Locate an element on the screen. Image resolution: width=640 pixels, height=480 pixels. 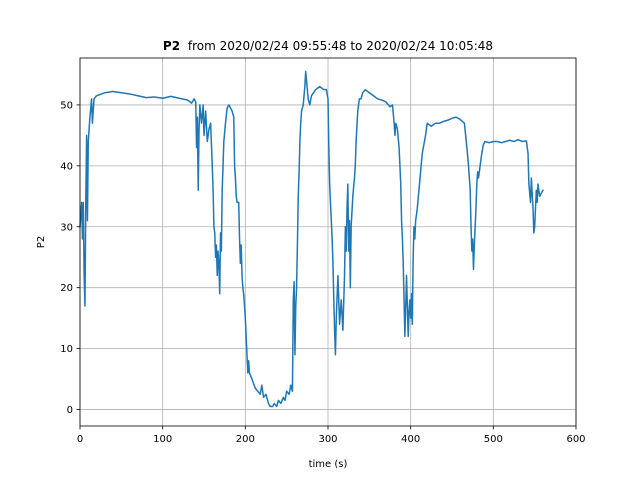
y-tick-label: 0 is located at coordinates (70, 410).